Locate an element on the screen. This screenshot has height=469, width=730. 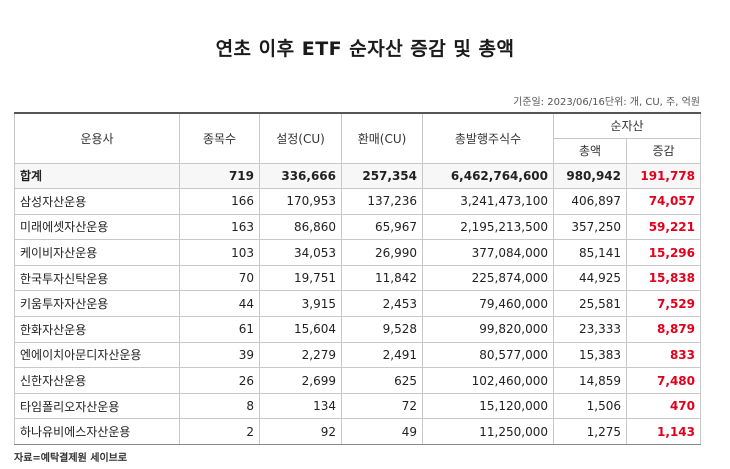
header-count: 종목수 is located at coordinates (219, 138).